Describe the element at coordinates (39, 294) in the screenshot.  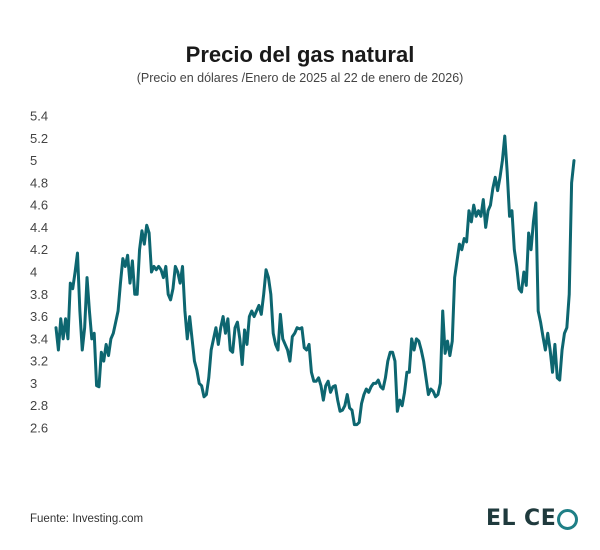
I see `y-tick-label: 3.8` at that location.